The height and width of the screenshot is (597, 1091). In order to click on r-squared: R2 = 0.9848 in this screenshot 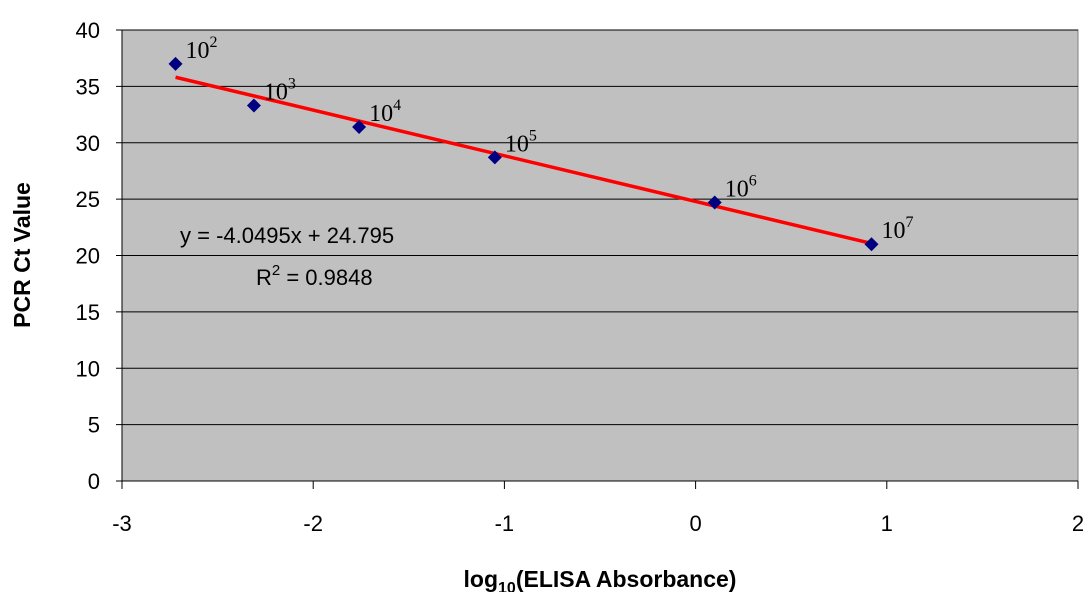, I will do `click(314, 276)`.